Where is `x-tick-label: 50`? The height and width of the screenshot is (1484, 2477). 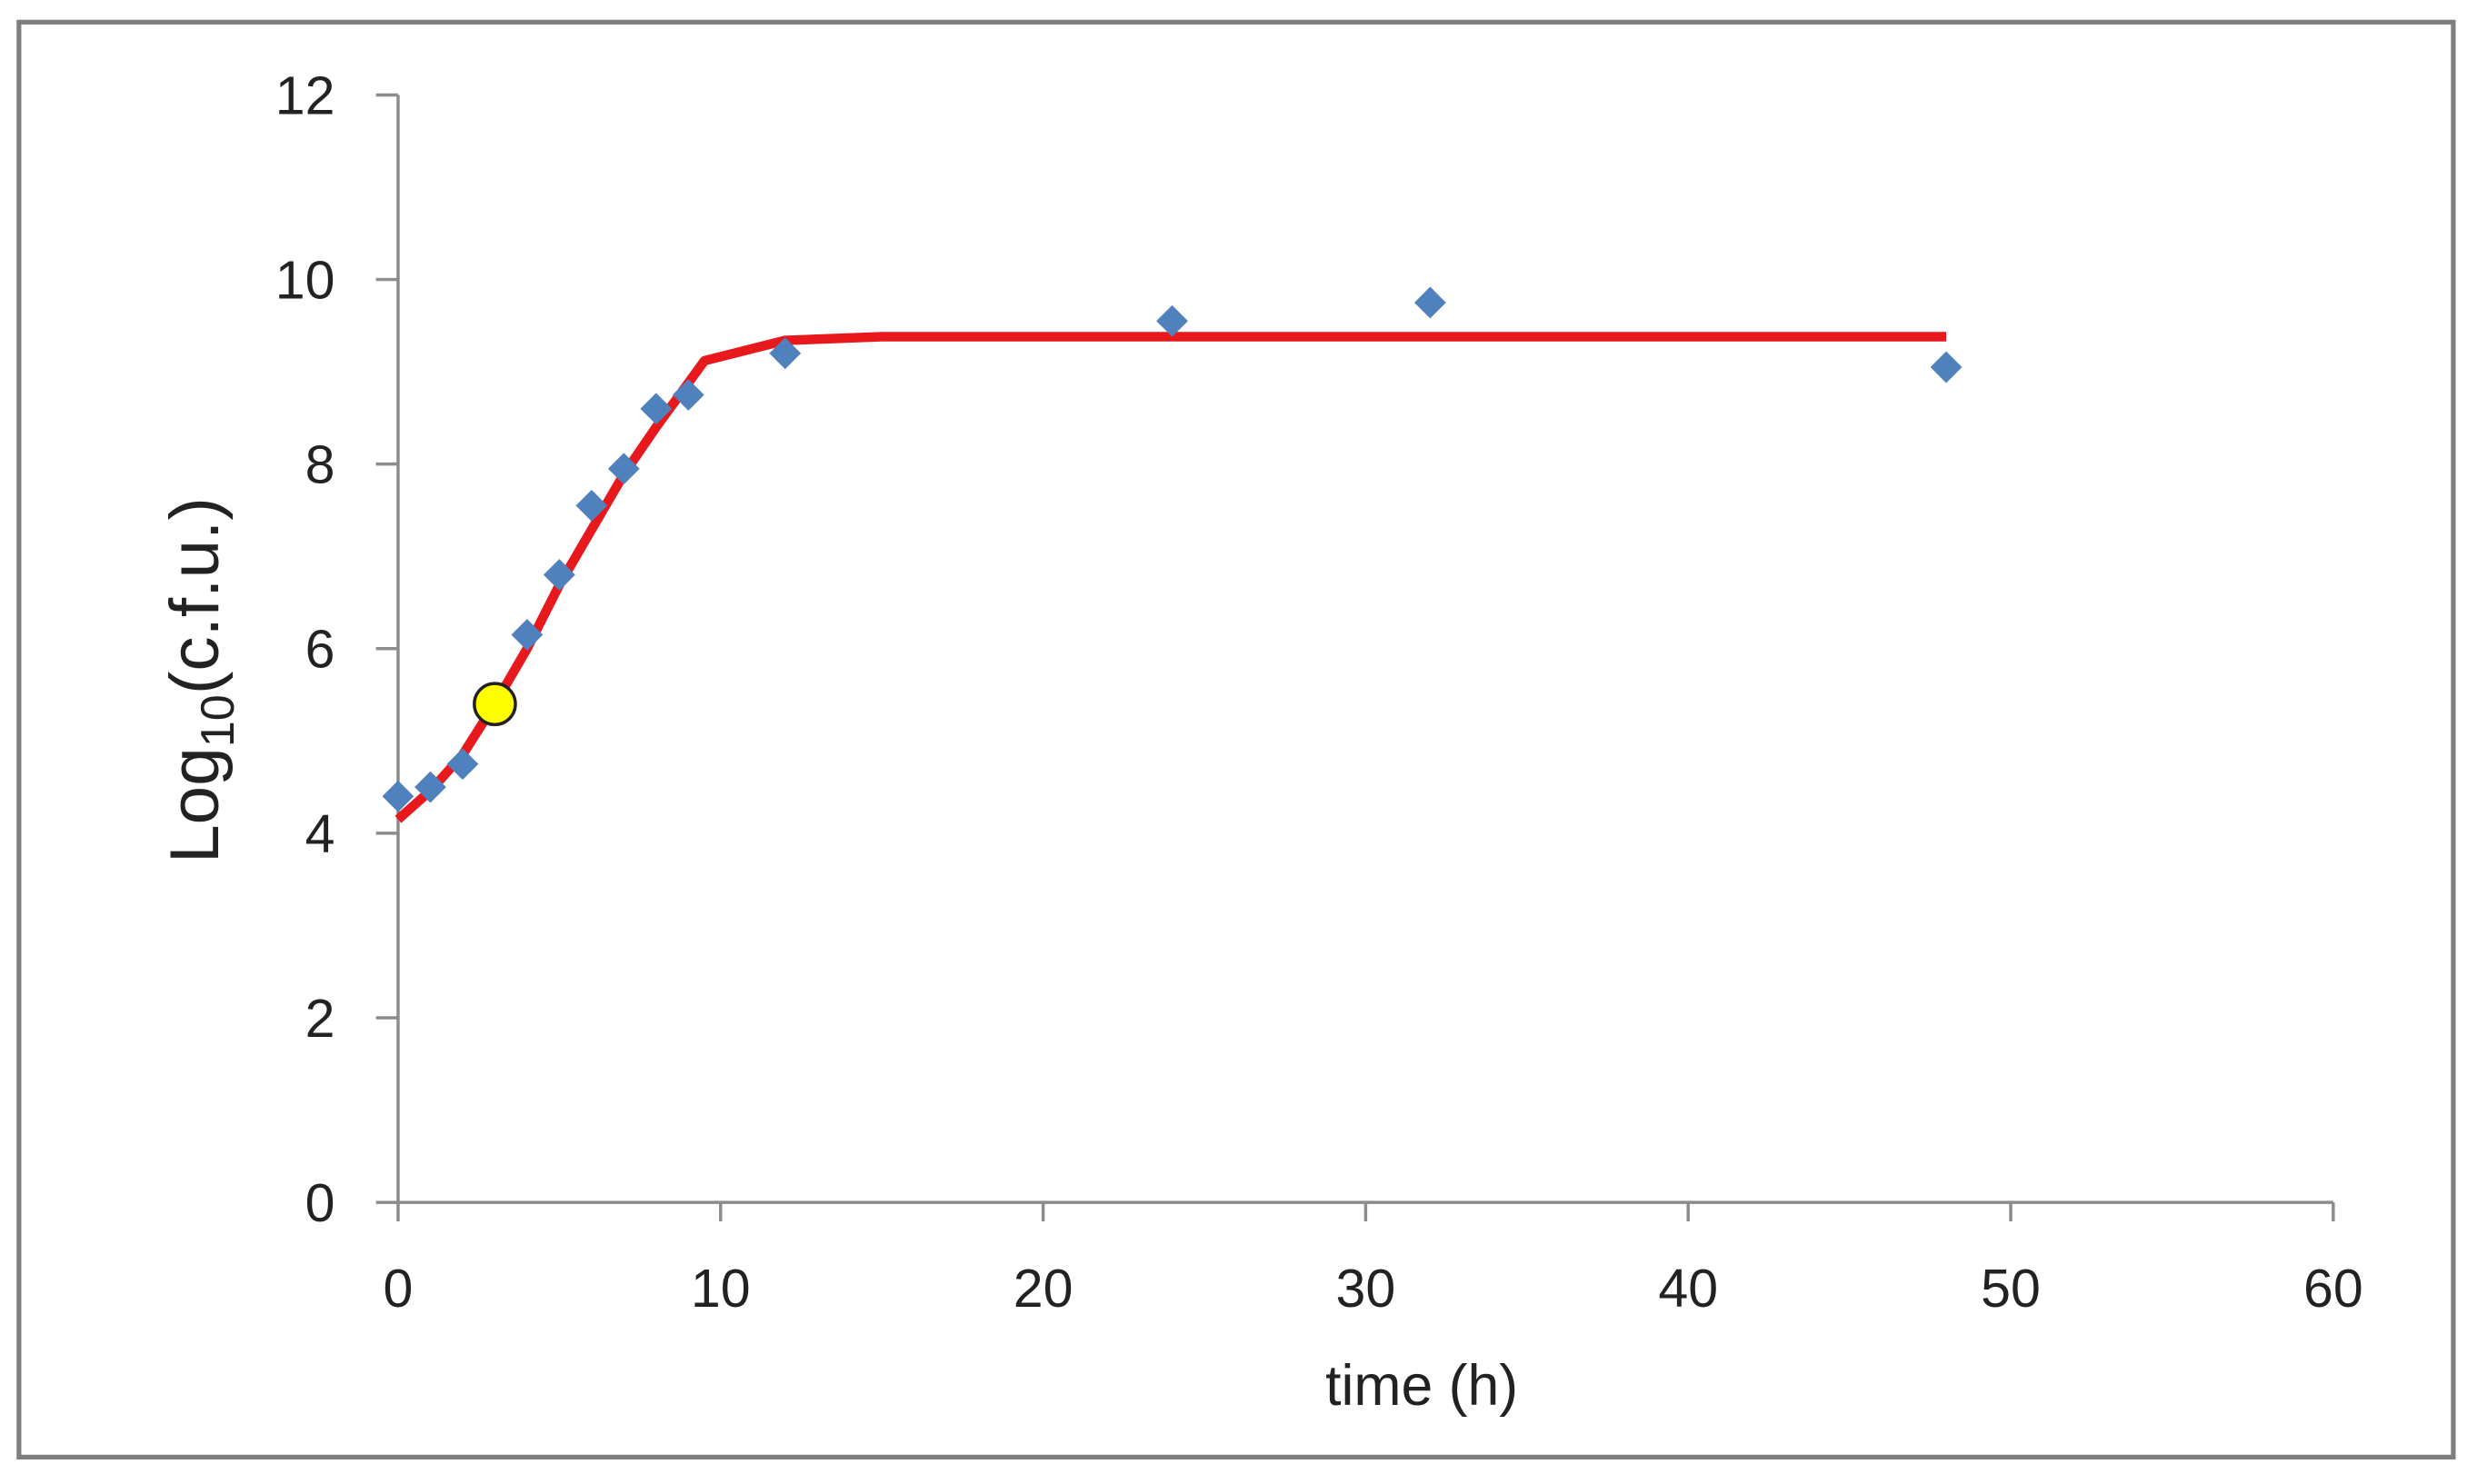
x-tick-label: 50 is located at coordinates (2011, 1288).